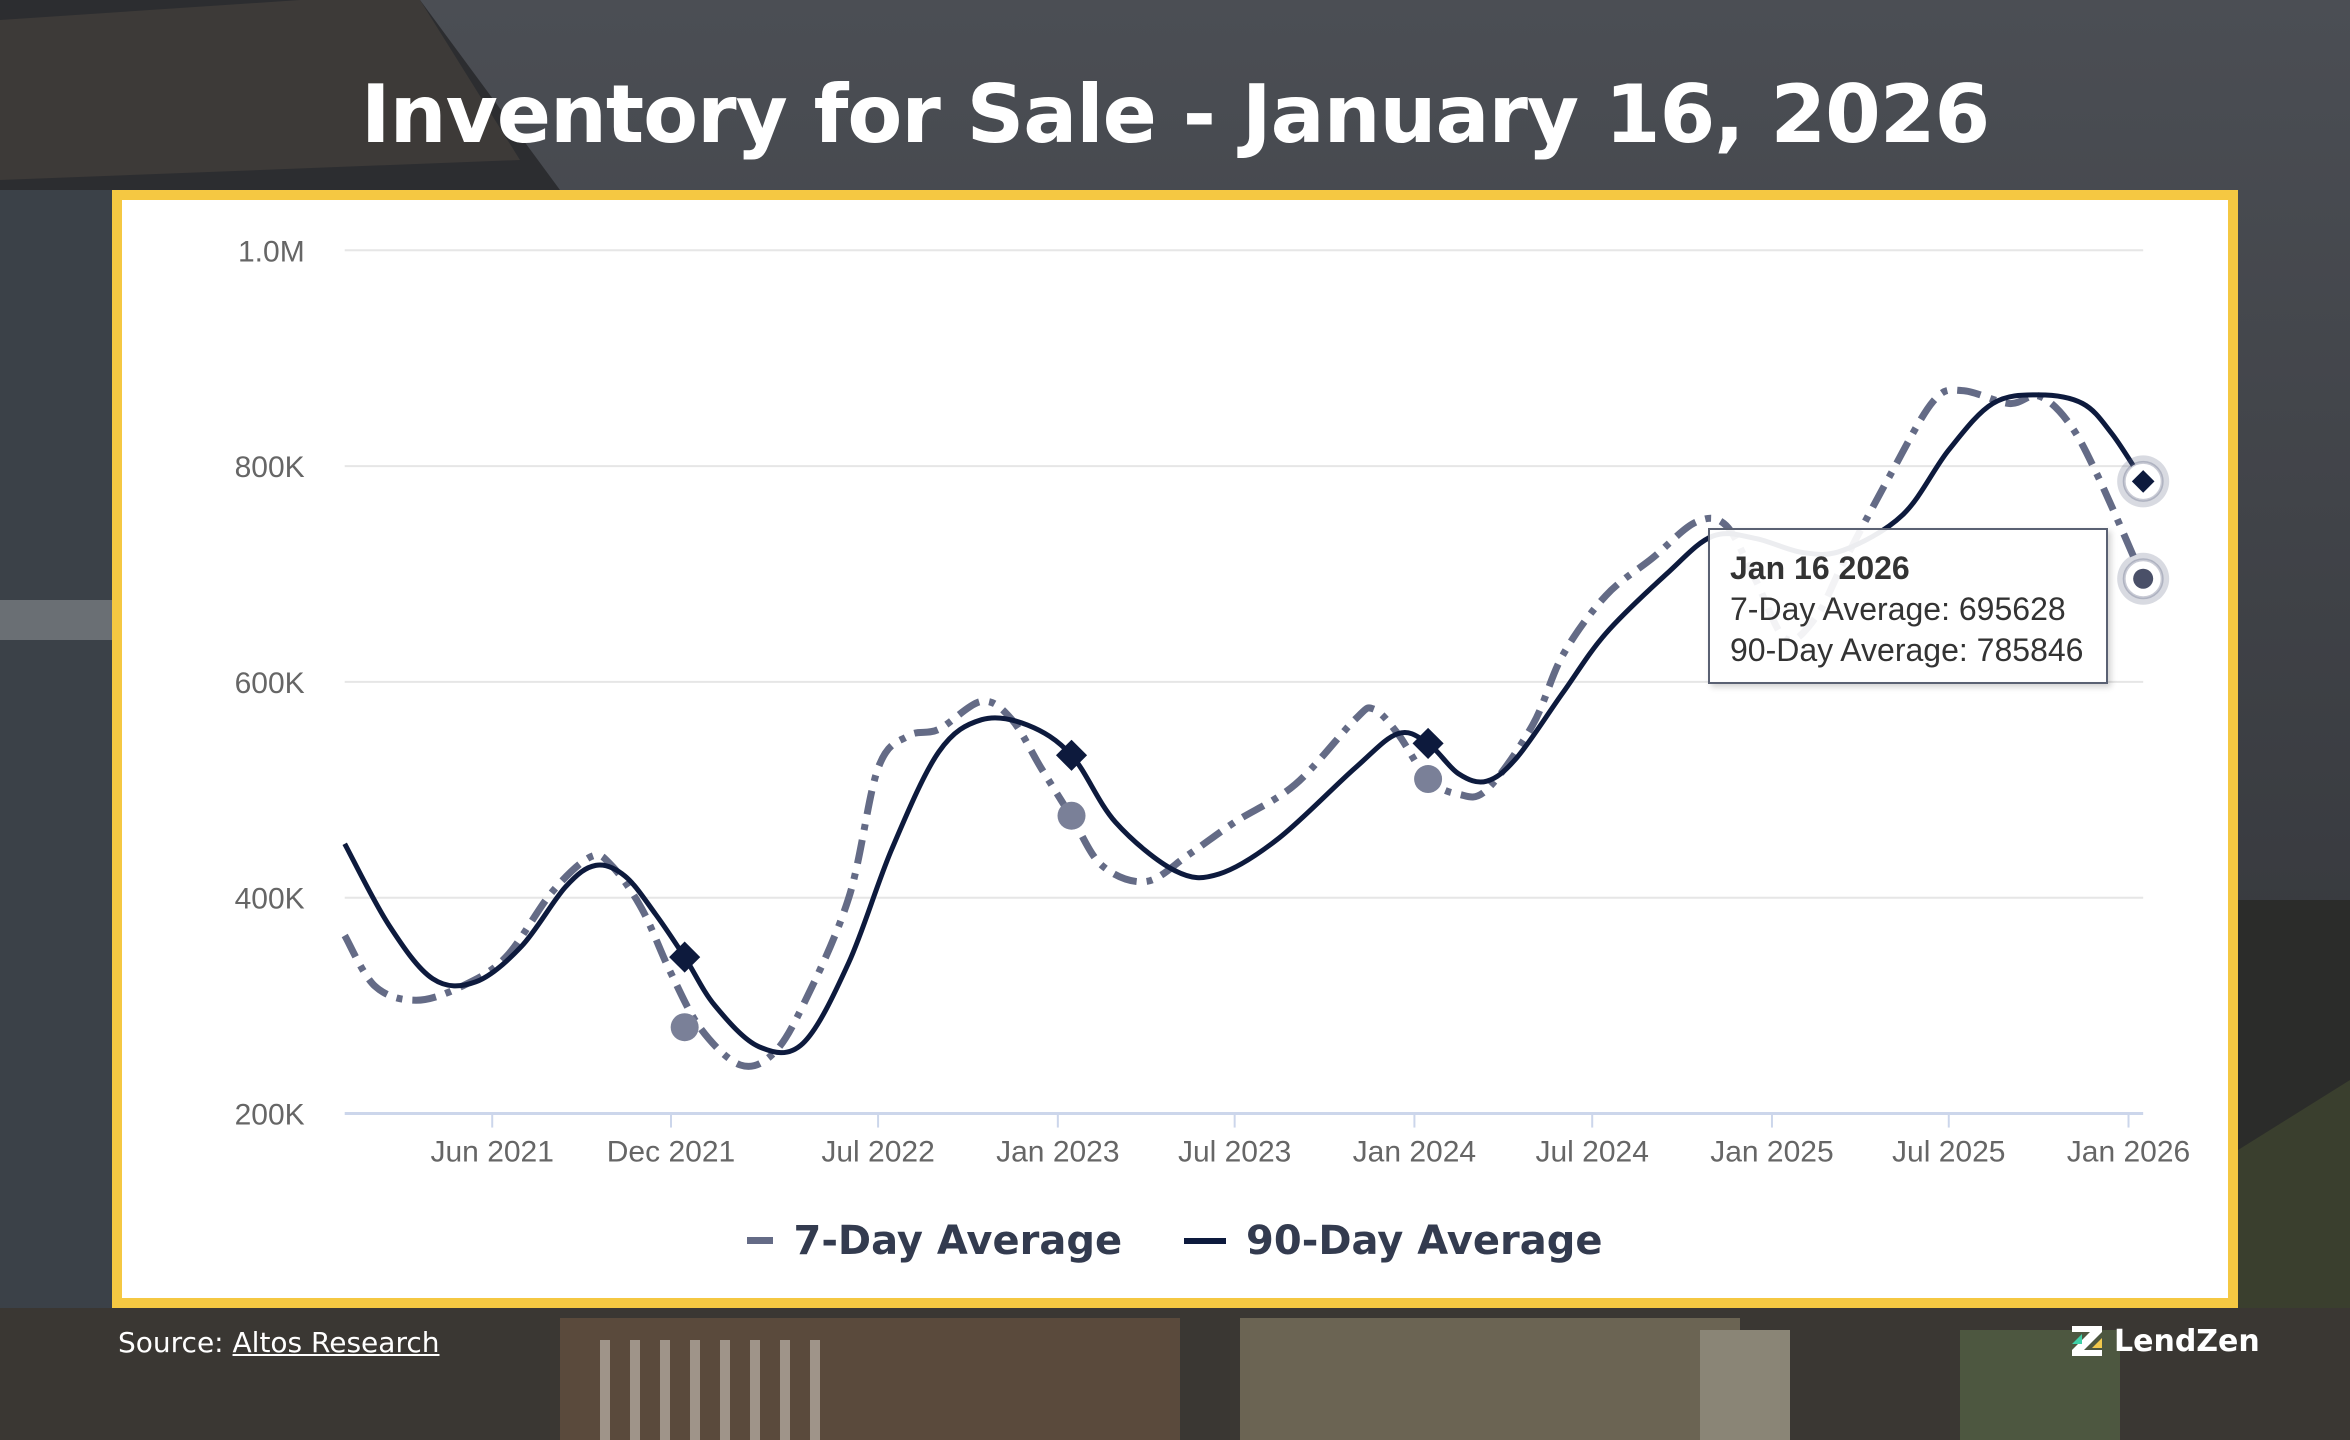  What do you see at coordinates (2143, 578) in the screenshot?
I see `highlight-point-7-day` at bounding box center [2143, 578].